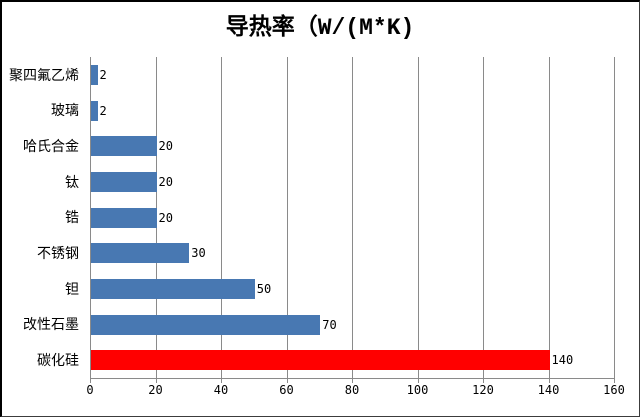 The height and width of the screenshot is (417, 640). Describe the element at coordinates (562, 360) in the screenshot. I see `bar-value-label: 140` at that location.